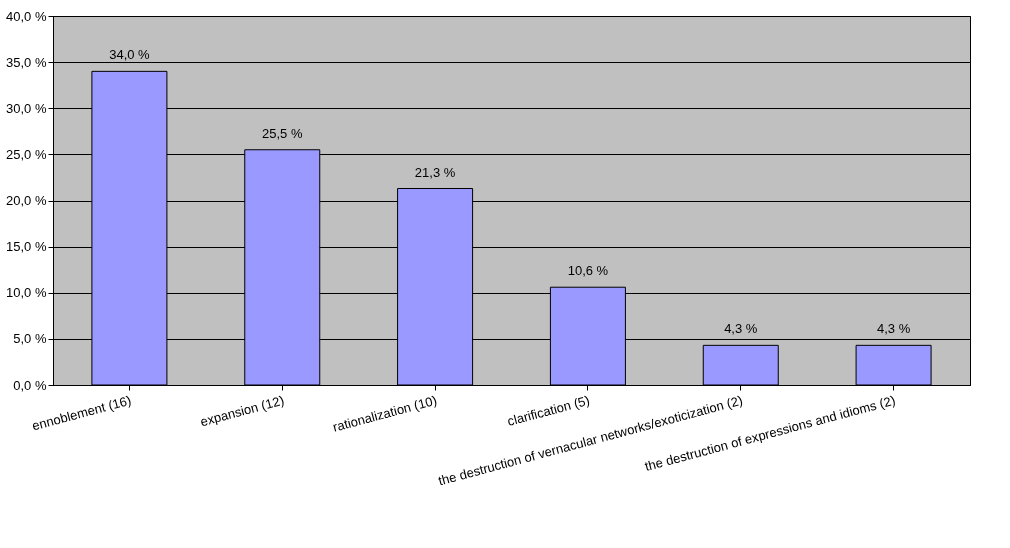 The width and height of the screenshot is (1010, 548). I want to click on data-label: 25,5 %, so click(282, 133).